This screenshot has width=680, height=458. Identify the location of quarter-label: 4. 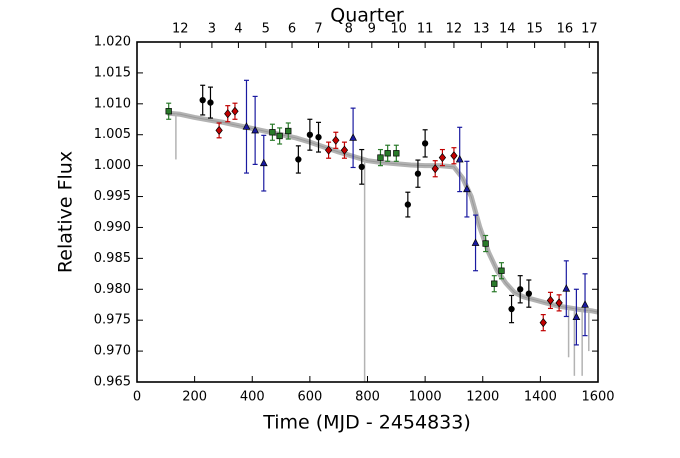
(238, 29).